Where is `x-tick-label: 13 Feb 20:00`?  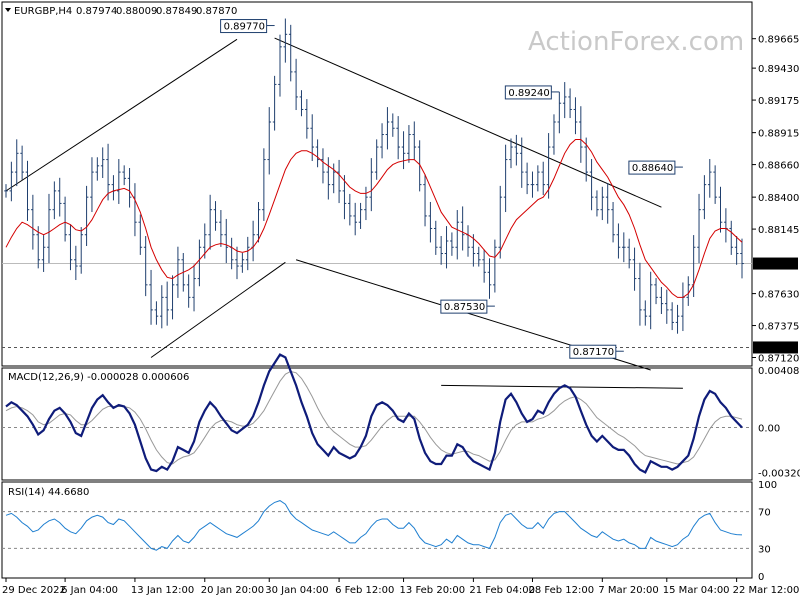
x-tick-label: 13 Feb 20:00 is located at coordinates (433, 590).